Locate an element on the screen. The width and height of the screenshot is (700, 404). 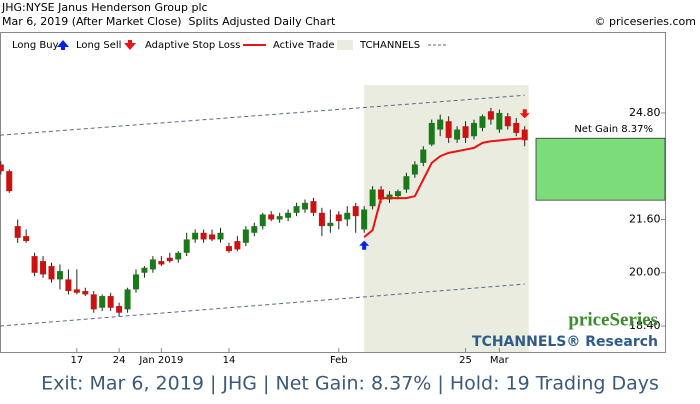
footer-bg is located at coordinates (350, 380).